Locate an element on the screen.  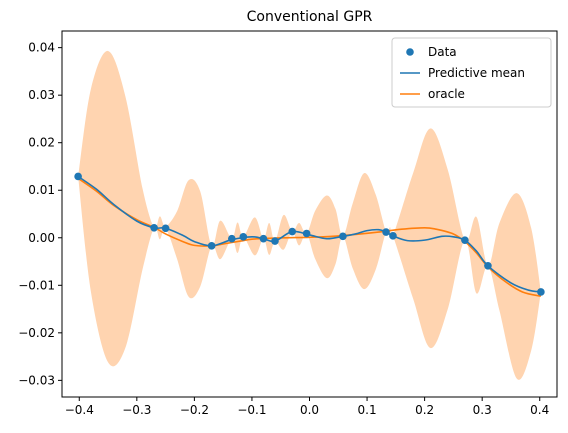
x-tick-label: 0.2 is located at coordinates (424, 410).